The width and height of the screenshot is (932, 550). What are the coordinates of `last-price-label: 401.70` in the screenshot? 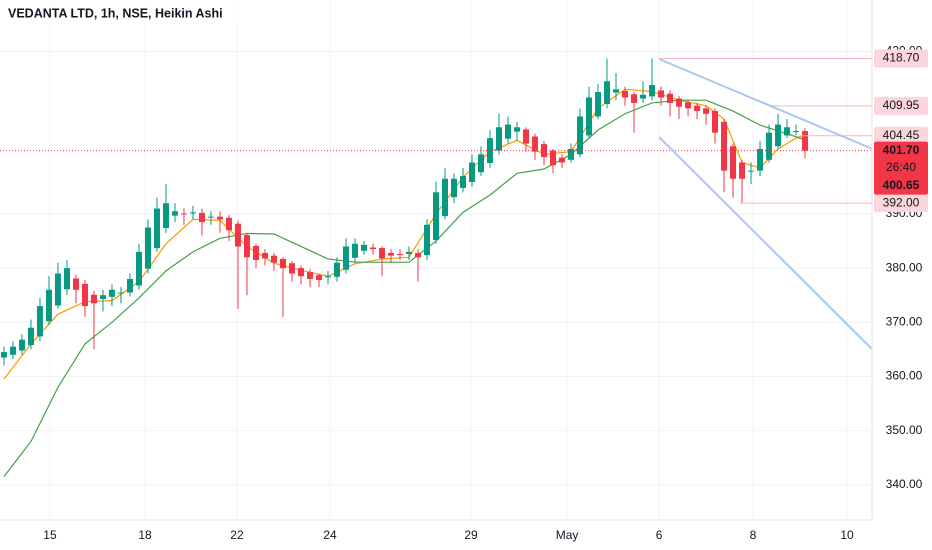 It's located at (901, 150).